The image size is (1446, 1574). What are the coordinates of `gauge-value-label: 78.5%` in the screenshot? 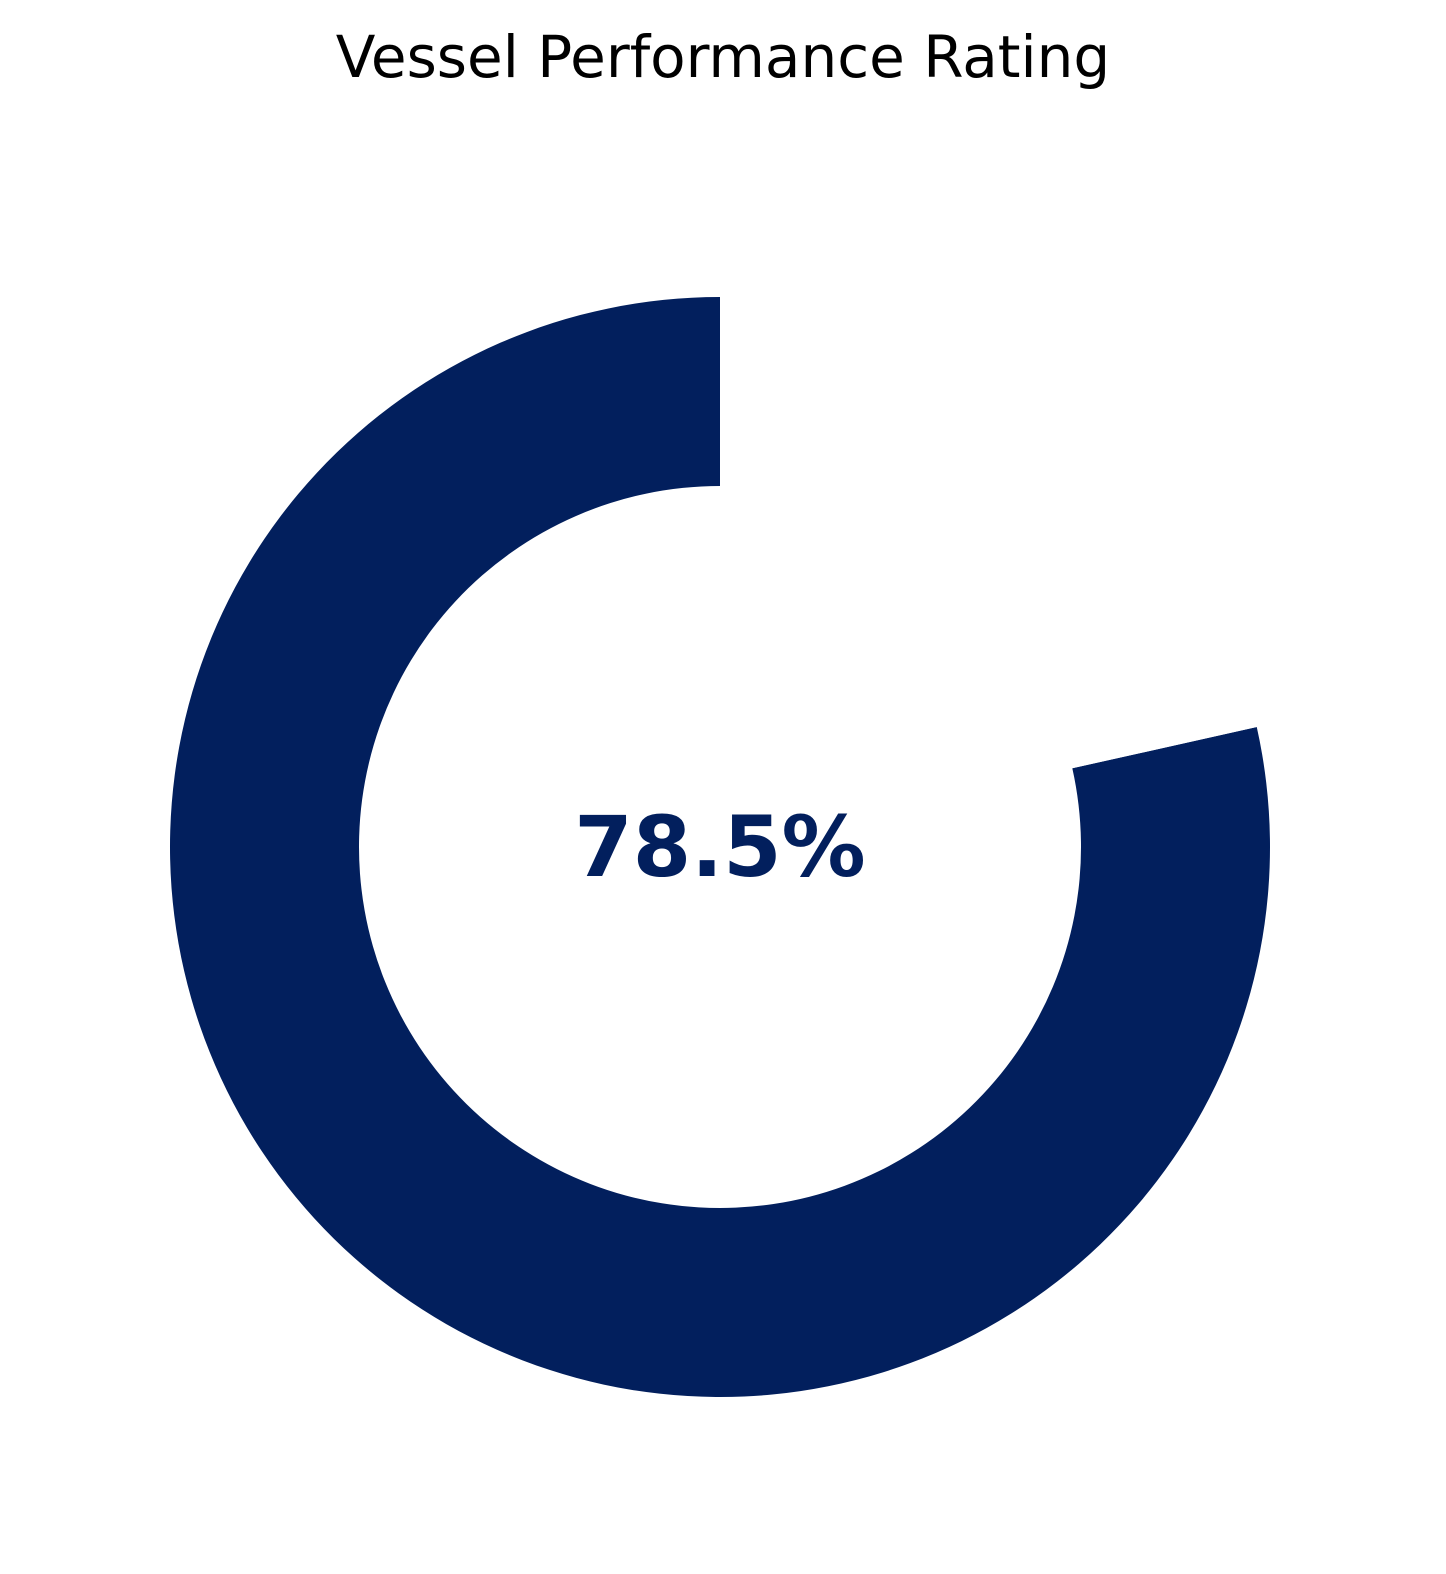 It's located at (719, 847).